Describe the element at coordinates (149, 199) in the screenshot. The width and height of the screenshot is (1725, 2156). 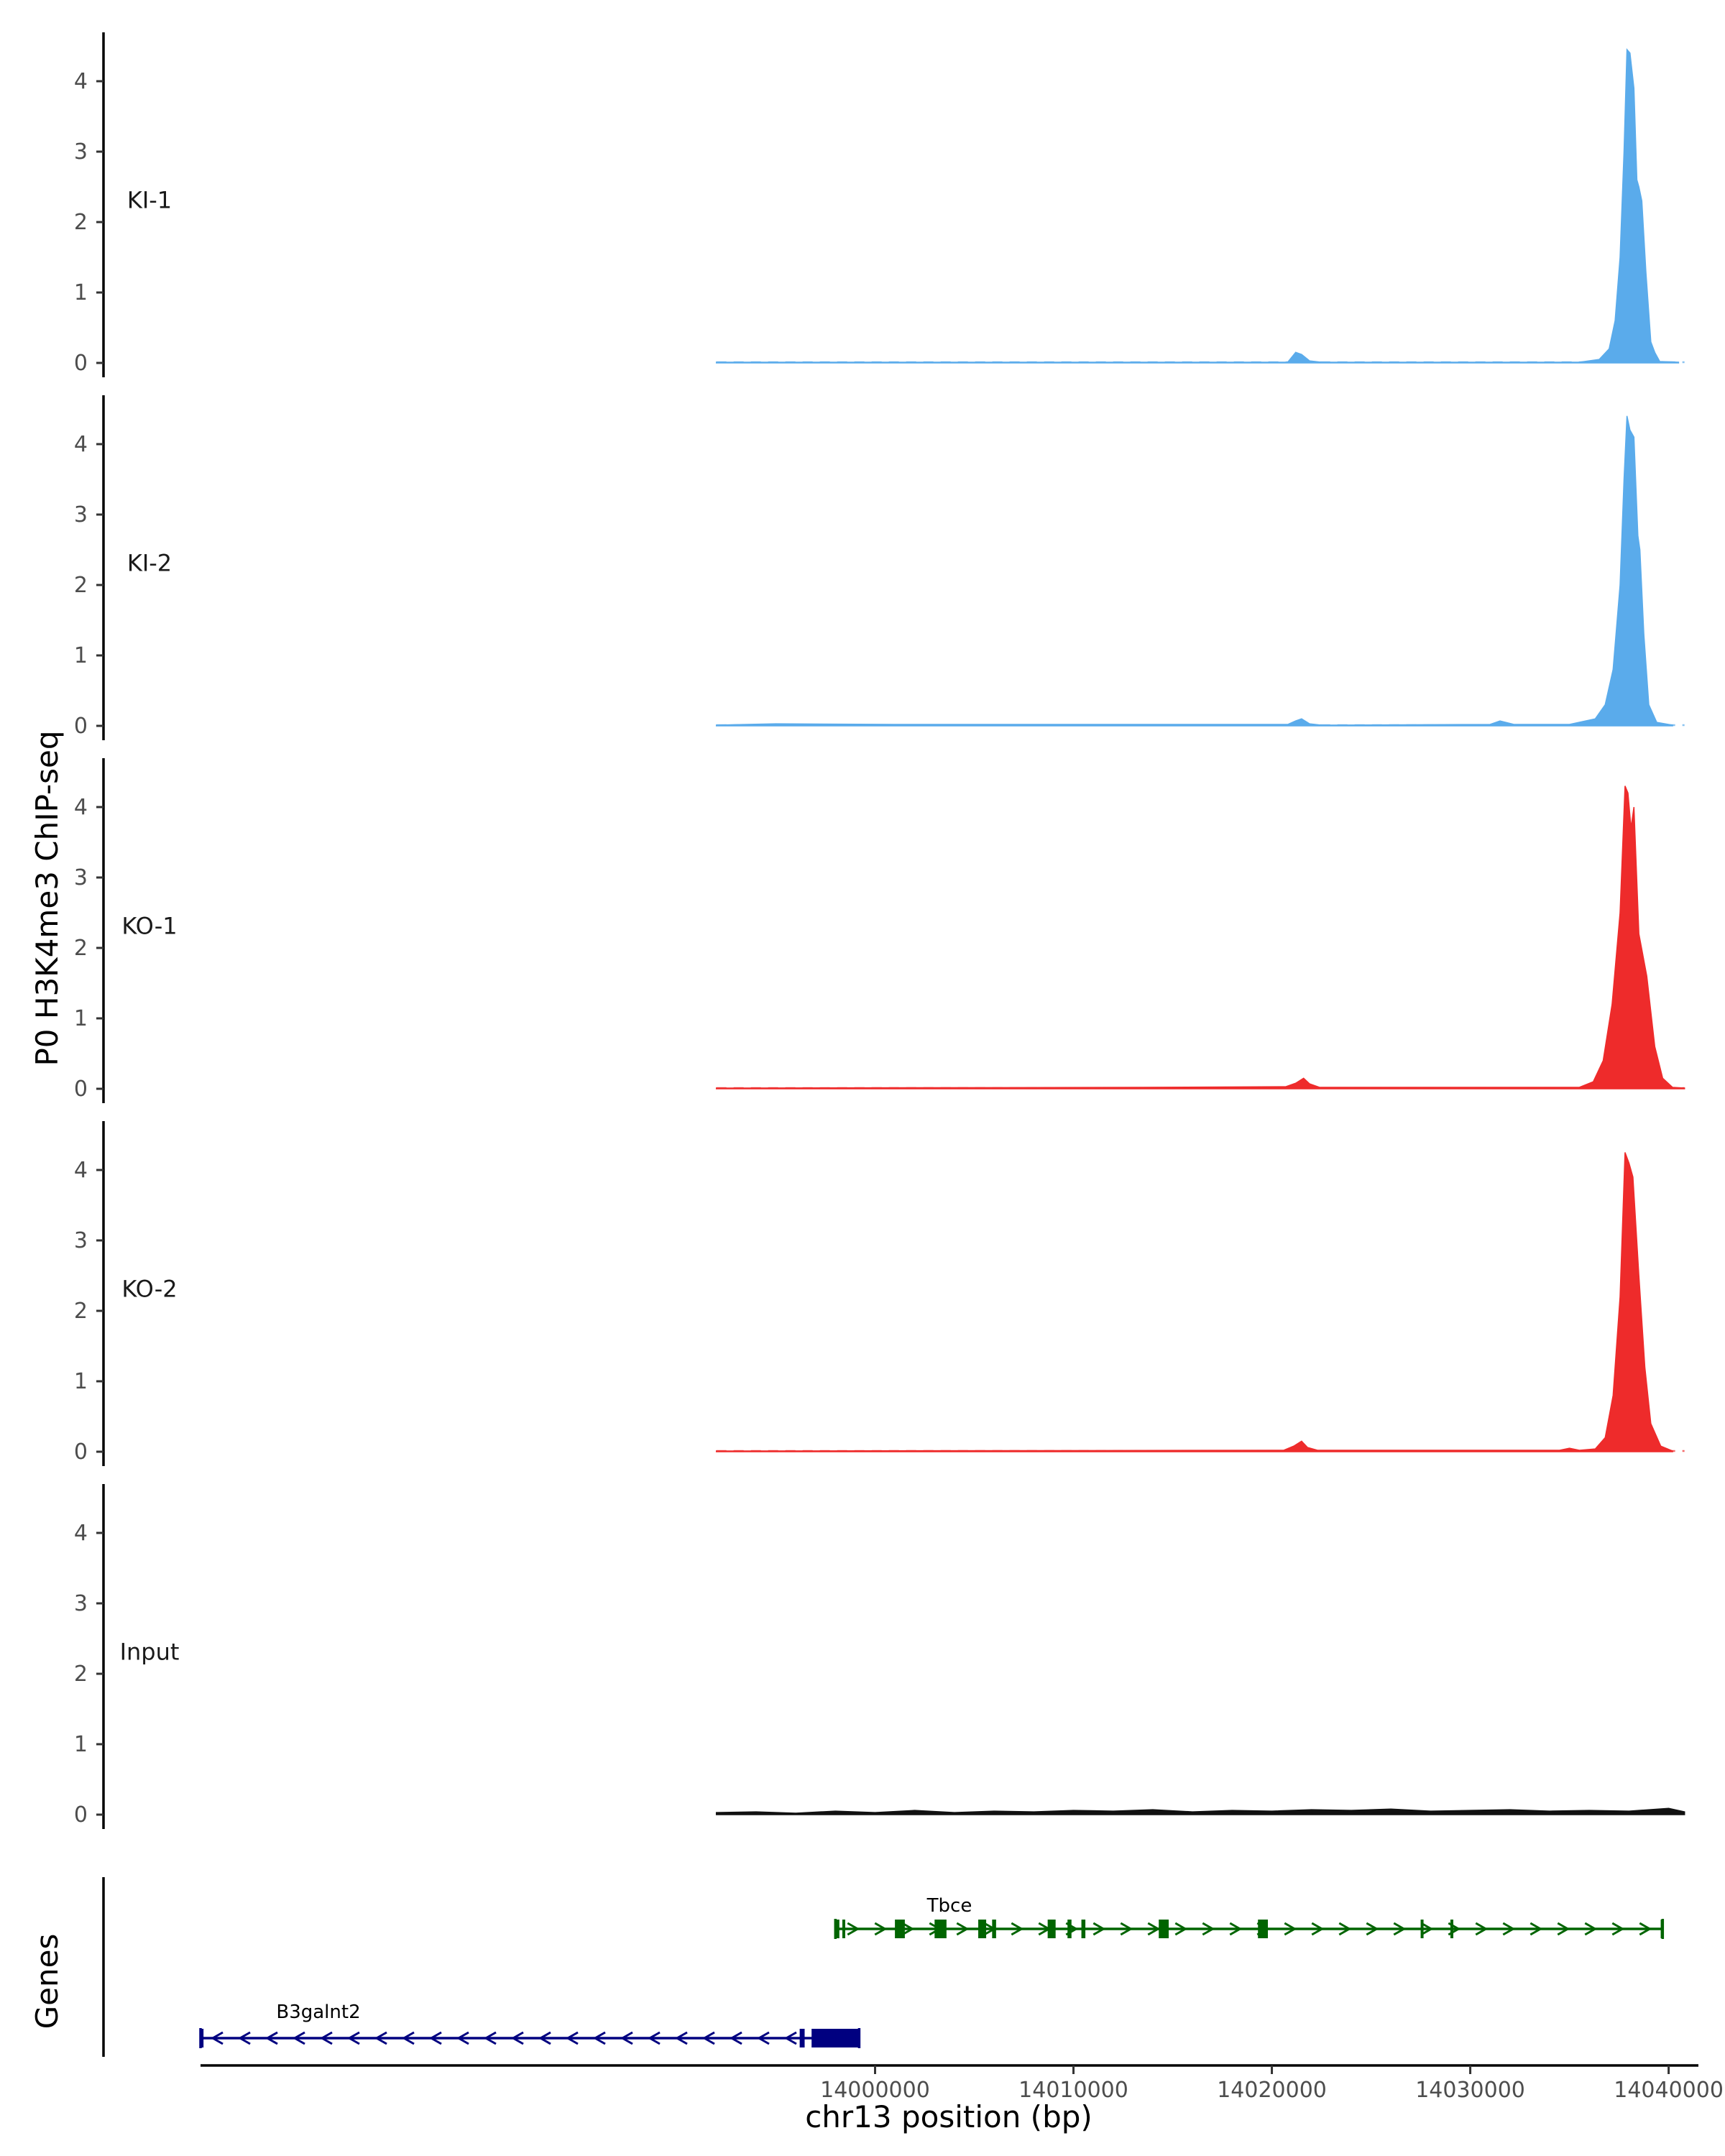
I see `track-label: KI-1` at that location.